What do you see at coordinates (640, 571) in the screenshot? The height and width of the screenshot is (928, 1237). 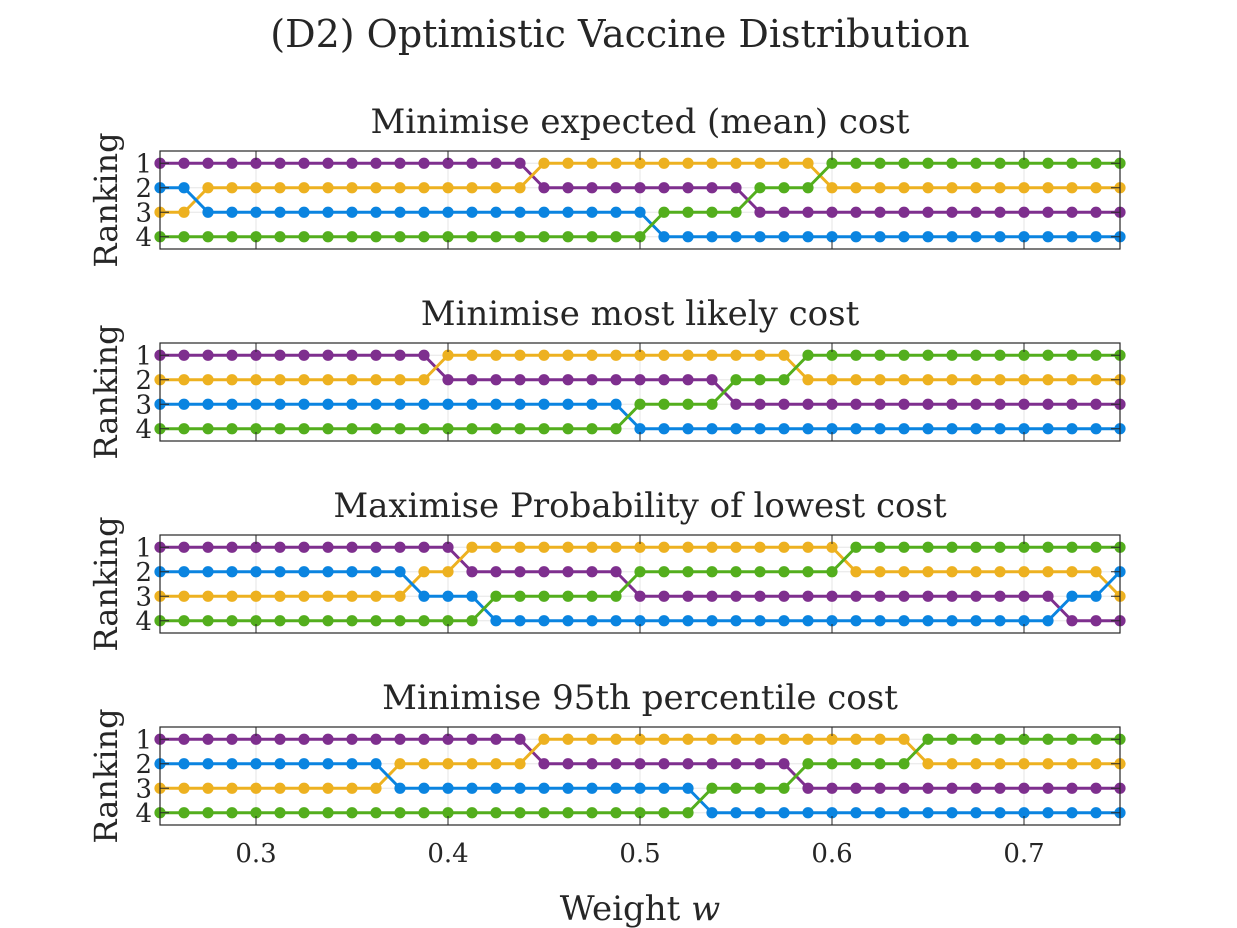 I see `subplot-3-series-yellow` at bounding box center [640, 571].